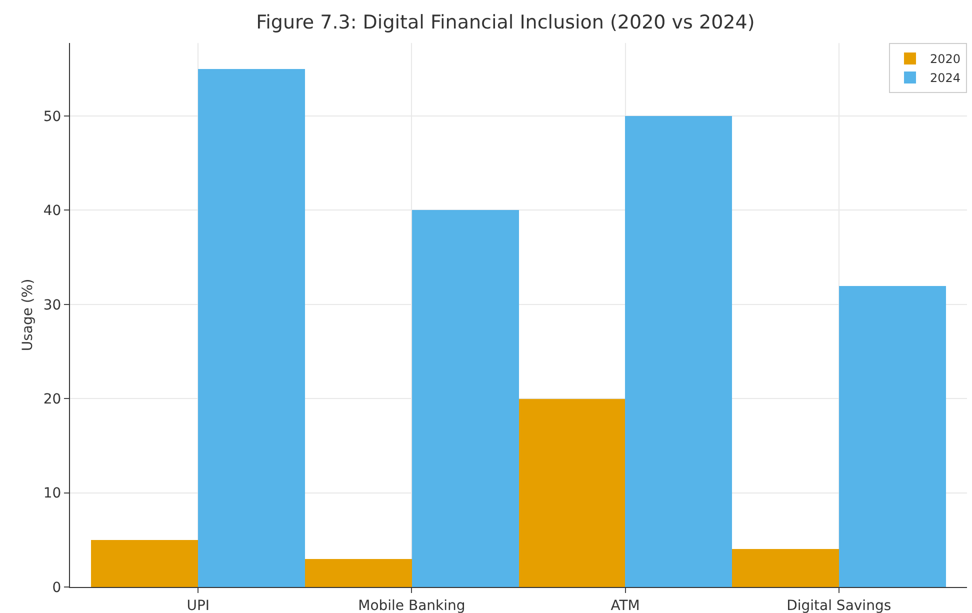 This screenshot has width=972, height=613. I want to click on y-tick-label: 0, so click(57, 588).